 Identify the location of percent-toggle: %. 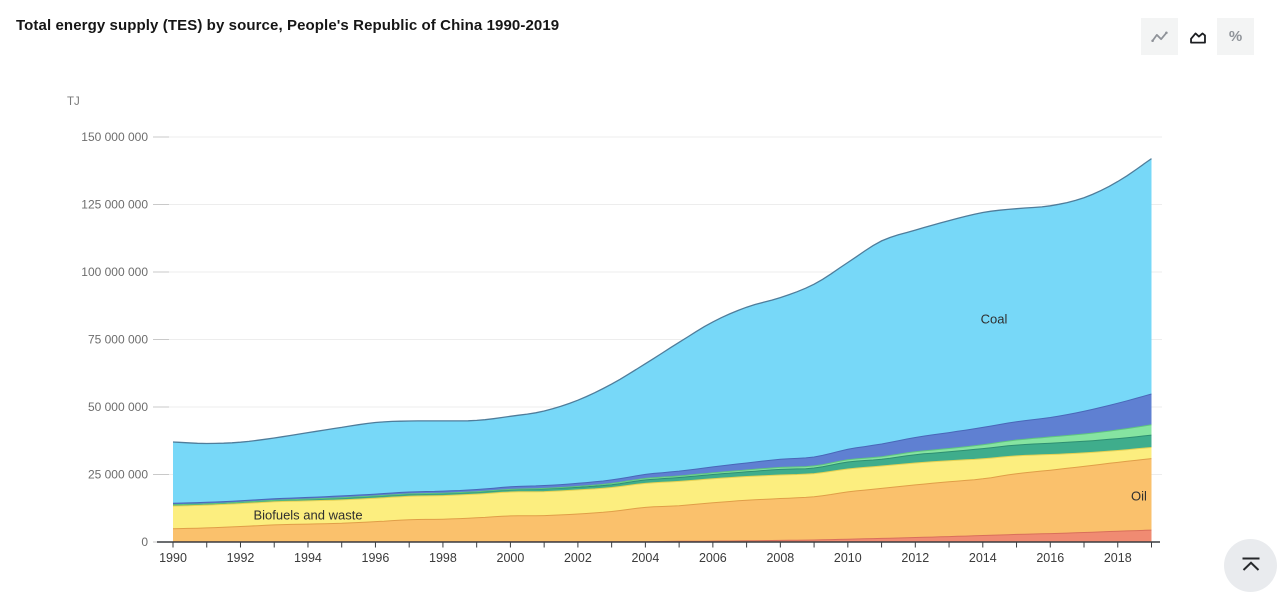
(1235, 36).